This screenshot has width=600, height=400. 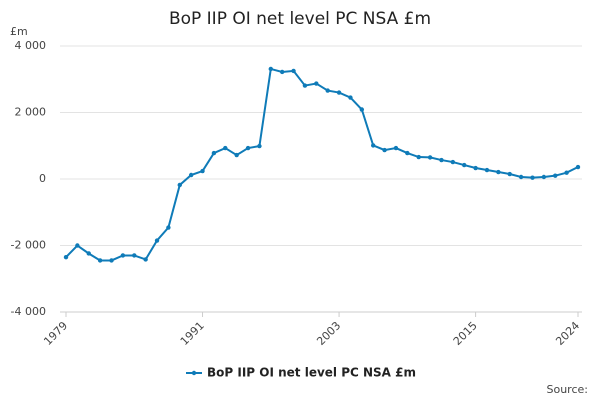 What do you see at coordinates (568, 389) in the screenshot?
I see `source-label: Source:` at bounding box center [568, 389].